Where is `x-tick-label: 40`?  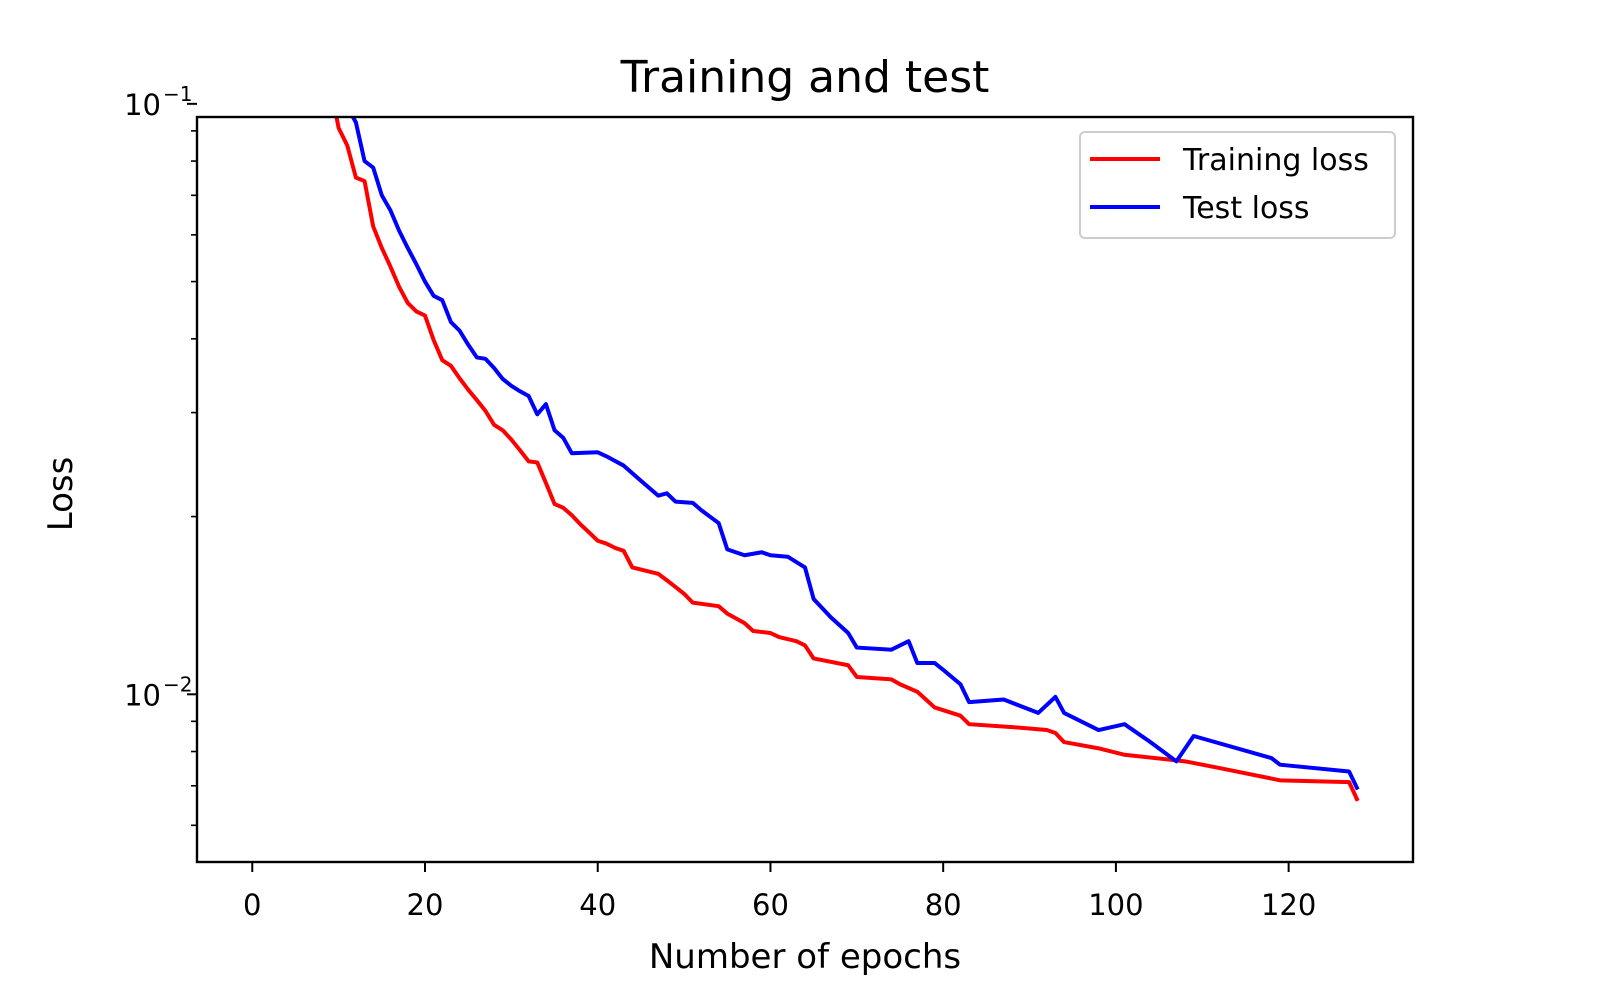 x-tick-label: 40 is located at coordinates (597, 905).